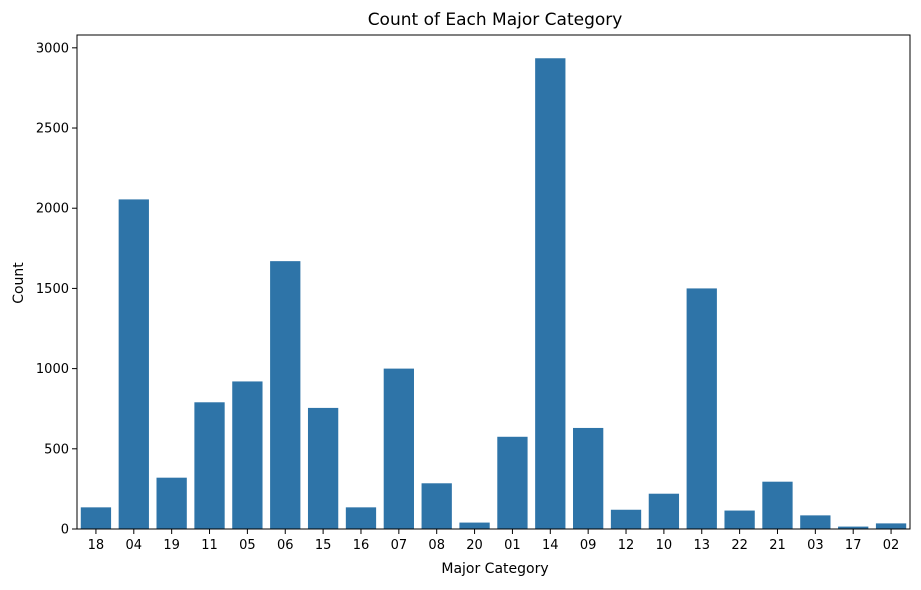  What do you see at coordinates (891, 545) in the screenshot?
I see `x-tick-label: 02` at bounding box center [891, 545].